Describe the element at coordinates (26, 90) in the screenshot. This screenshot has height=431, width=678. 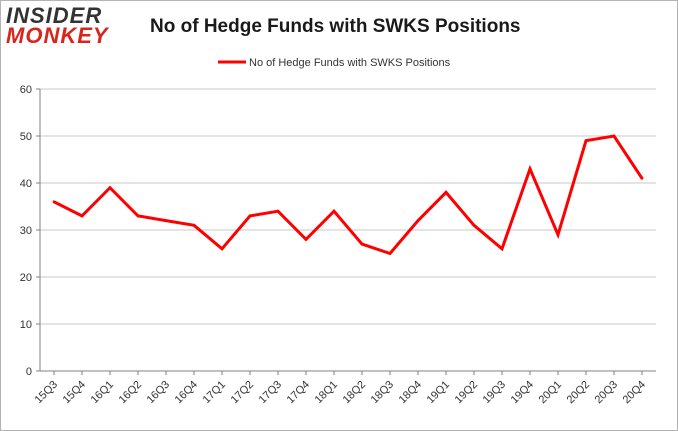
I see `y-tick-label: 60` at that location.